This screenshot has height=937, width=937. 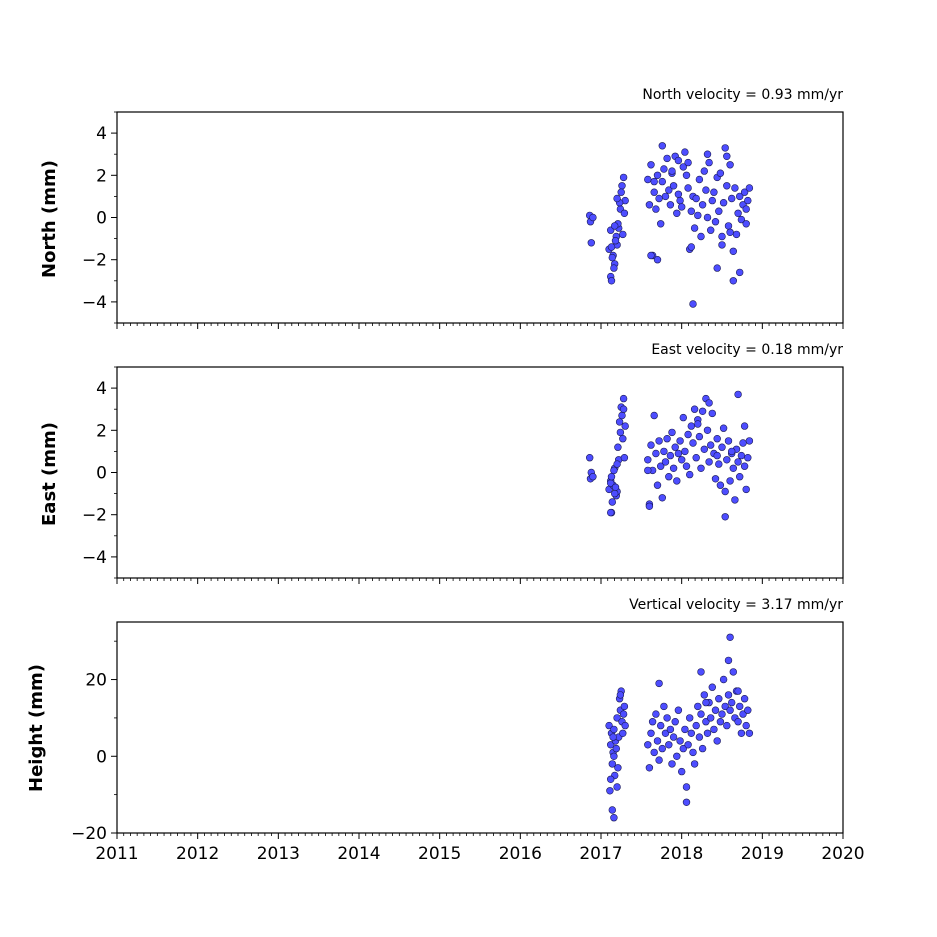 I want to click on east-points, so click(x=669, y=455).